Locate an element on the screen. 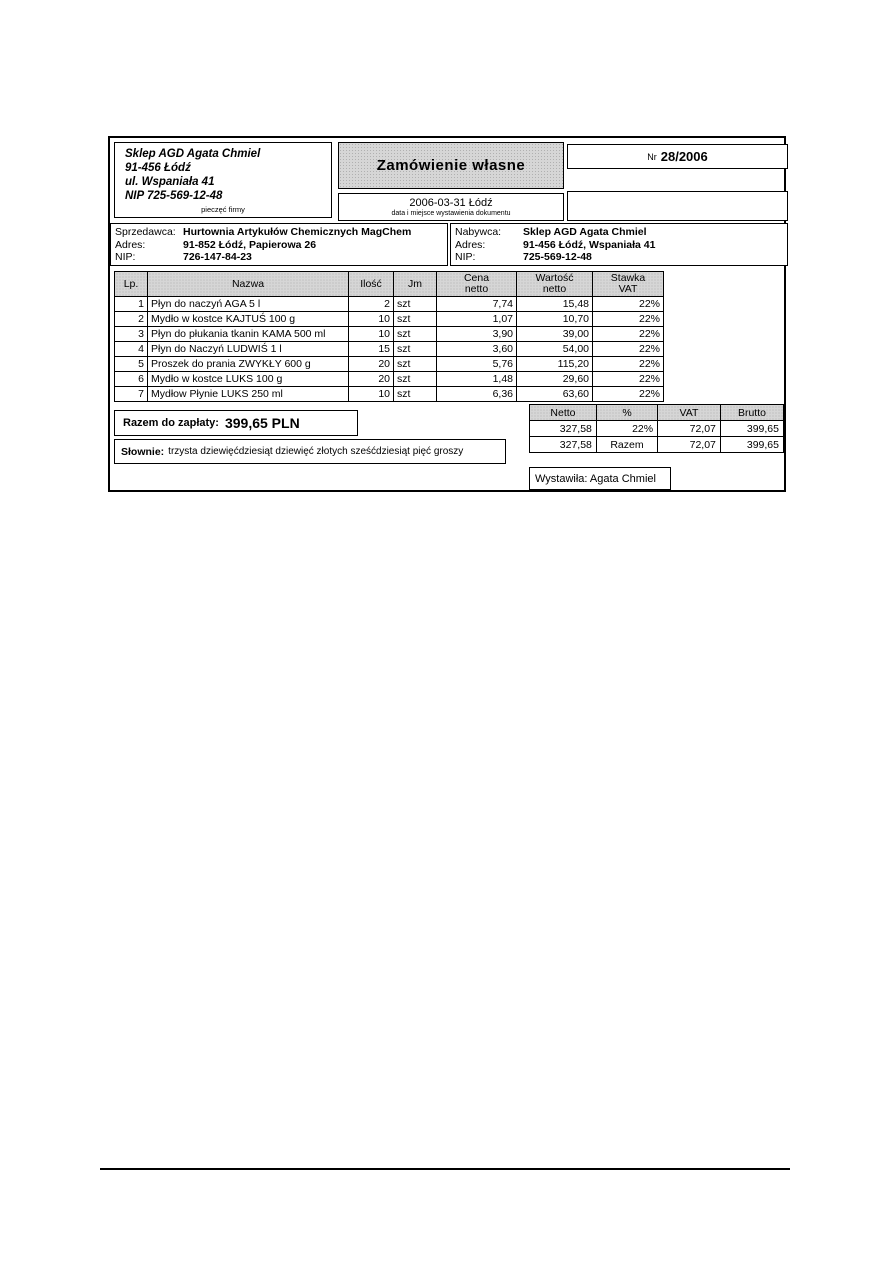 The width and height of the screenshot is (893, 1263). amount-in-words-label: Słownie: is located at coordinates (143, 451).